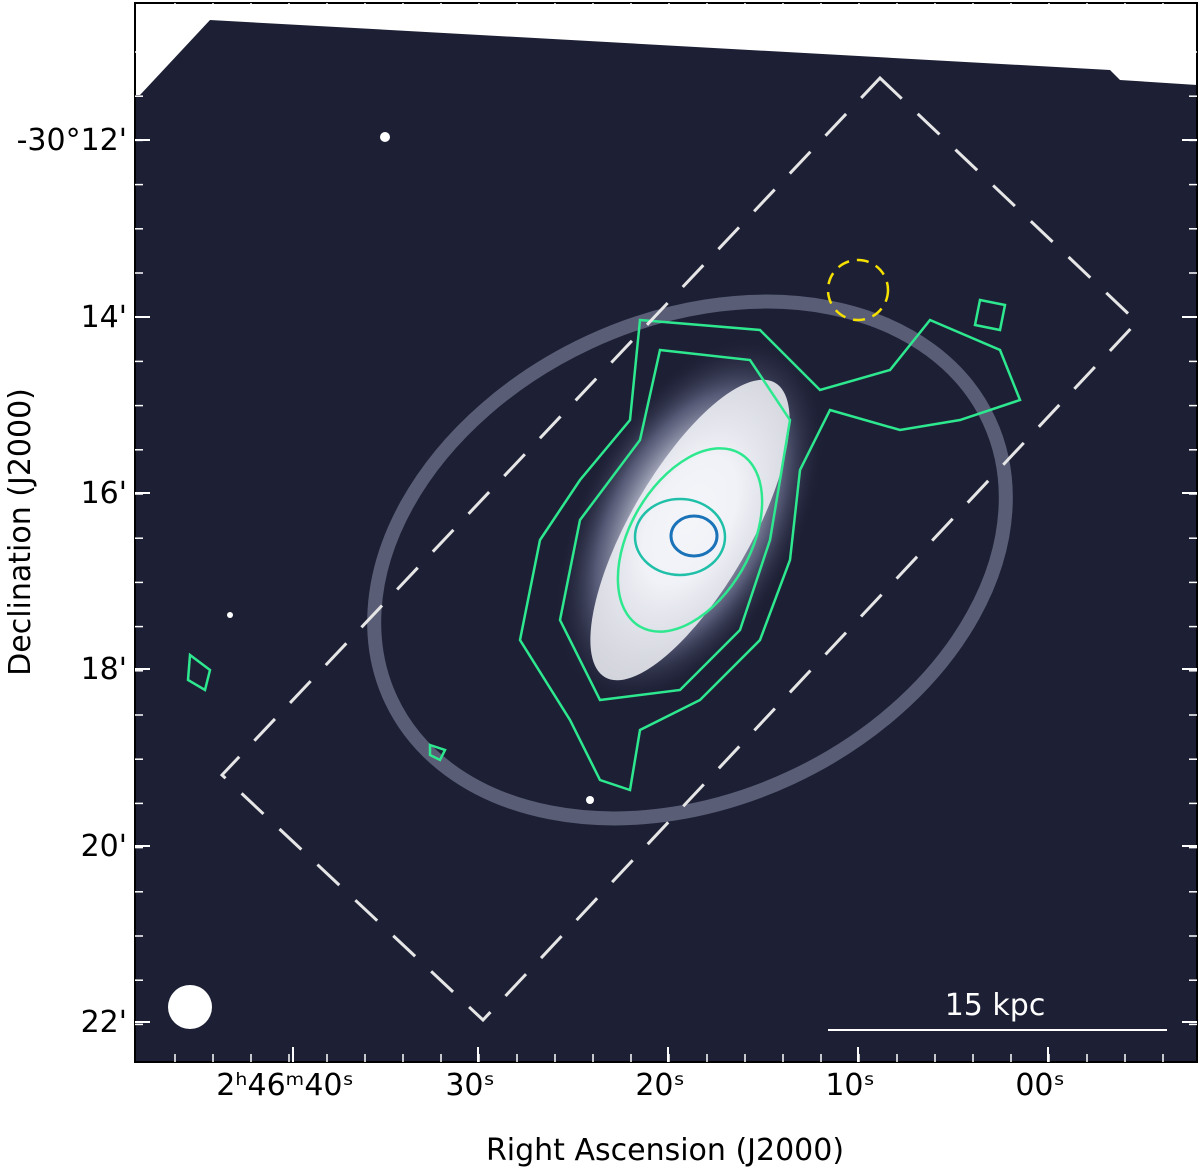  What do you see at coordinates (104, 846) in the screenshot?
I see `y-tick-label: 20'` at bounding box center [104, 846].